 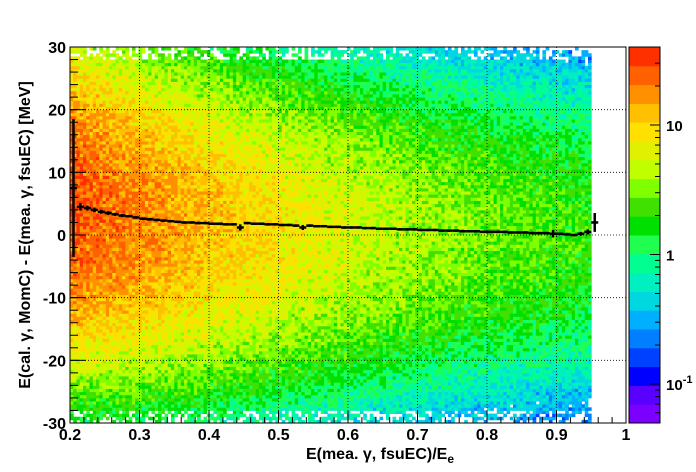 I want to click on x-tick-label: 0.8, so click(x=487, y=435).